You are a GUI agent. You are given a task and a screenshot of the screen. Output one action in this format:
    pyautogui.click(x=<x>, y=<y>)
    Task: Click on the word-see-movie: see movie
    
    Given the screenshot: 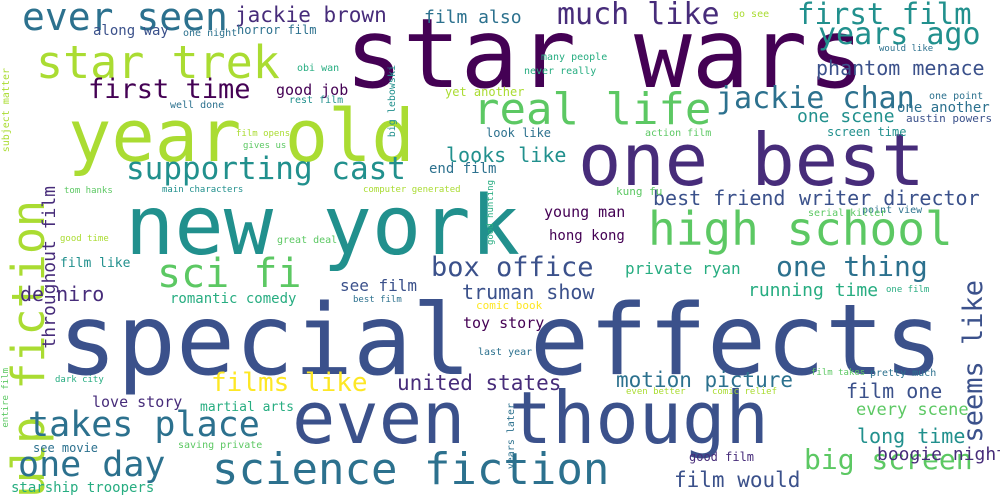 What is the action you would take?
    pyautogui.click(x=66, y=448)
    